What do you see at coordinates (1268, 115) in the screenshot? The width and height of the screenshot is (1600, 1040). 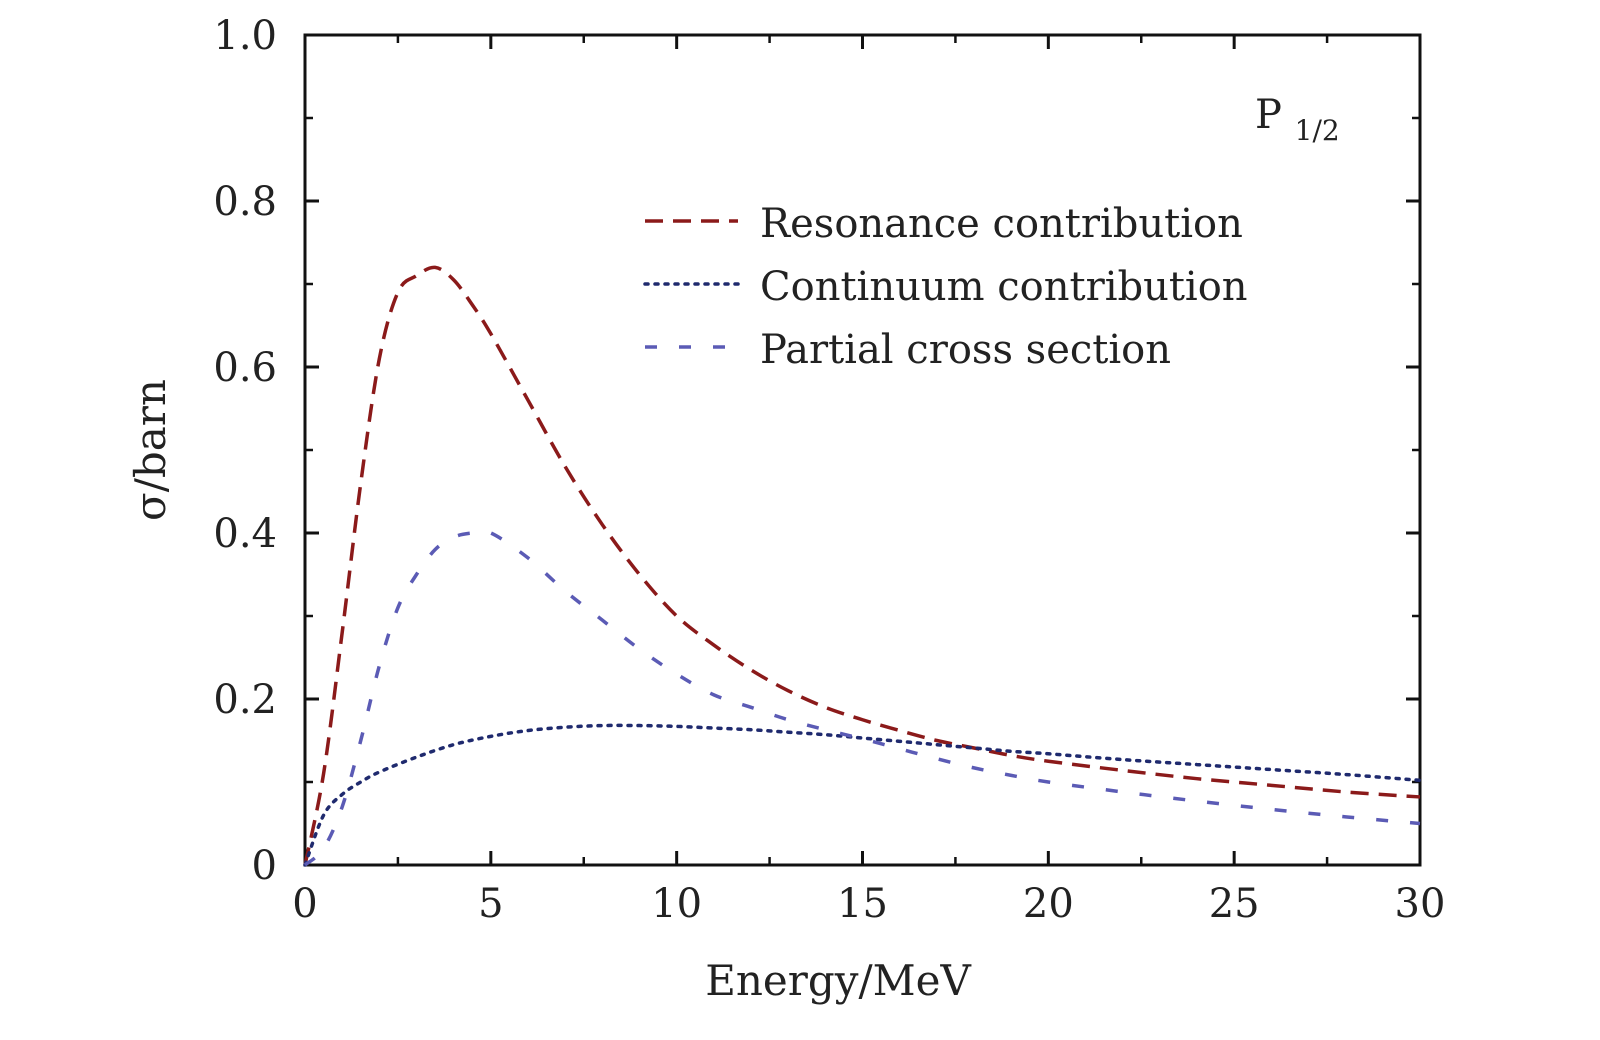 I see `annotation-main: P` at bounding box center [1268, 115].